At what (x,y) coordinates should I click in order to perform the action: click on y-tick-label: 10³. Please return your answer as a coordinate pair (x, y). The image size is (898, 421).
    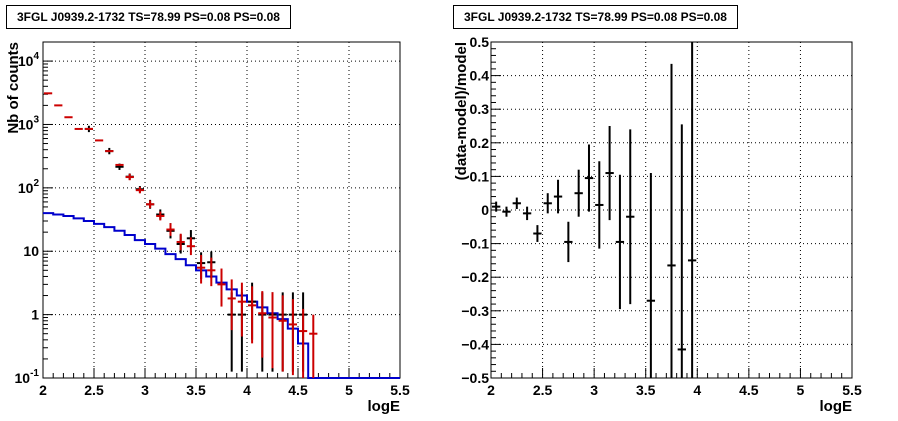
    Looking at the image, I should click on (29, 123).